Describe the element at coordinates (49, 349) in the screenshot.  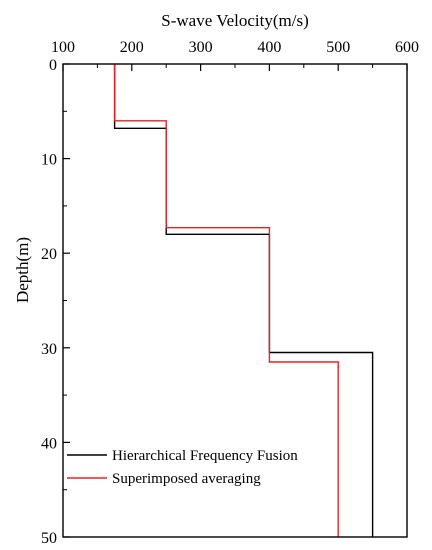
I see `y-tick-label: 30` at that location.